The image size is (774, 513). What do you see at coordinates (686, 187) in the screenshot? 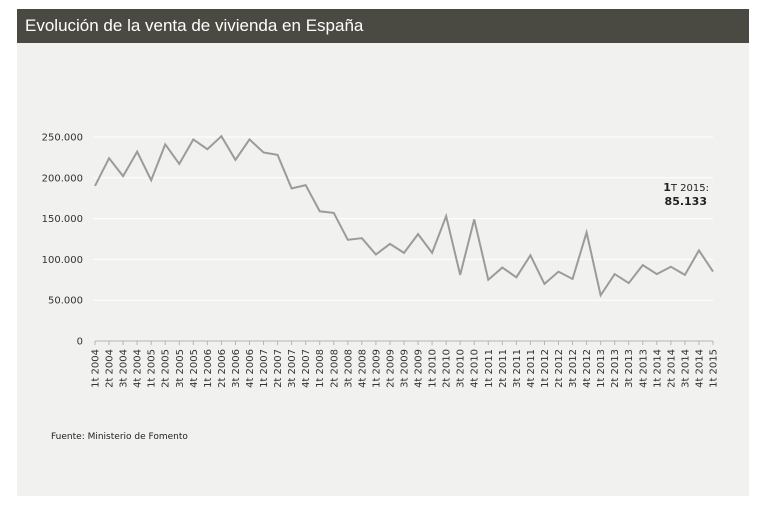
I see `annotation-label: 1T 2015:` at bounding box center [686, 187].